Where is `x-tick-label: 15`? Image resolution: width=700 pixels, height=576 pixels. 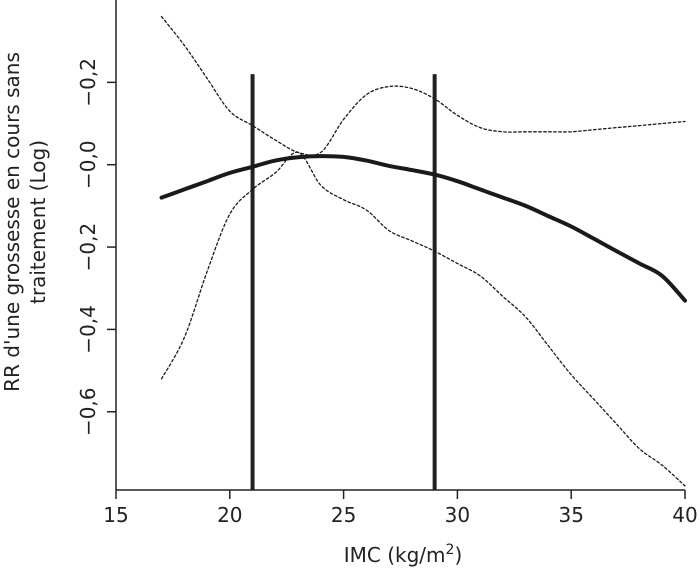
x-tick-label: 15 is located at coordinates (115, 515).